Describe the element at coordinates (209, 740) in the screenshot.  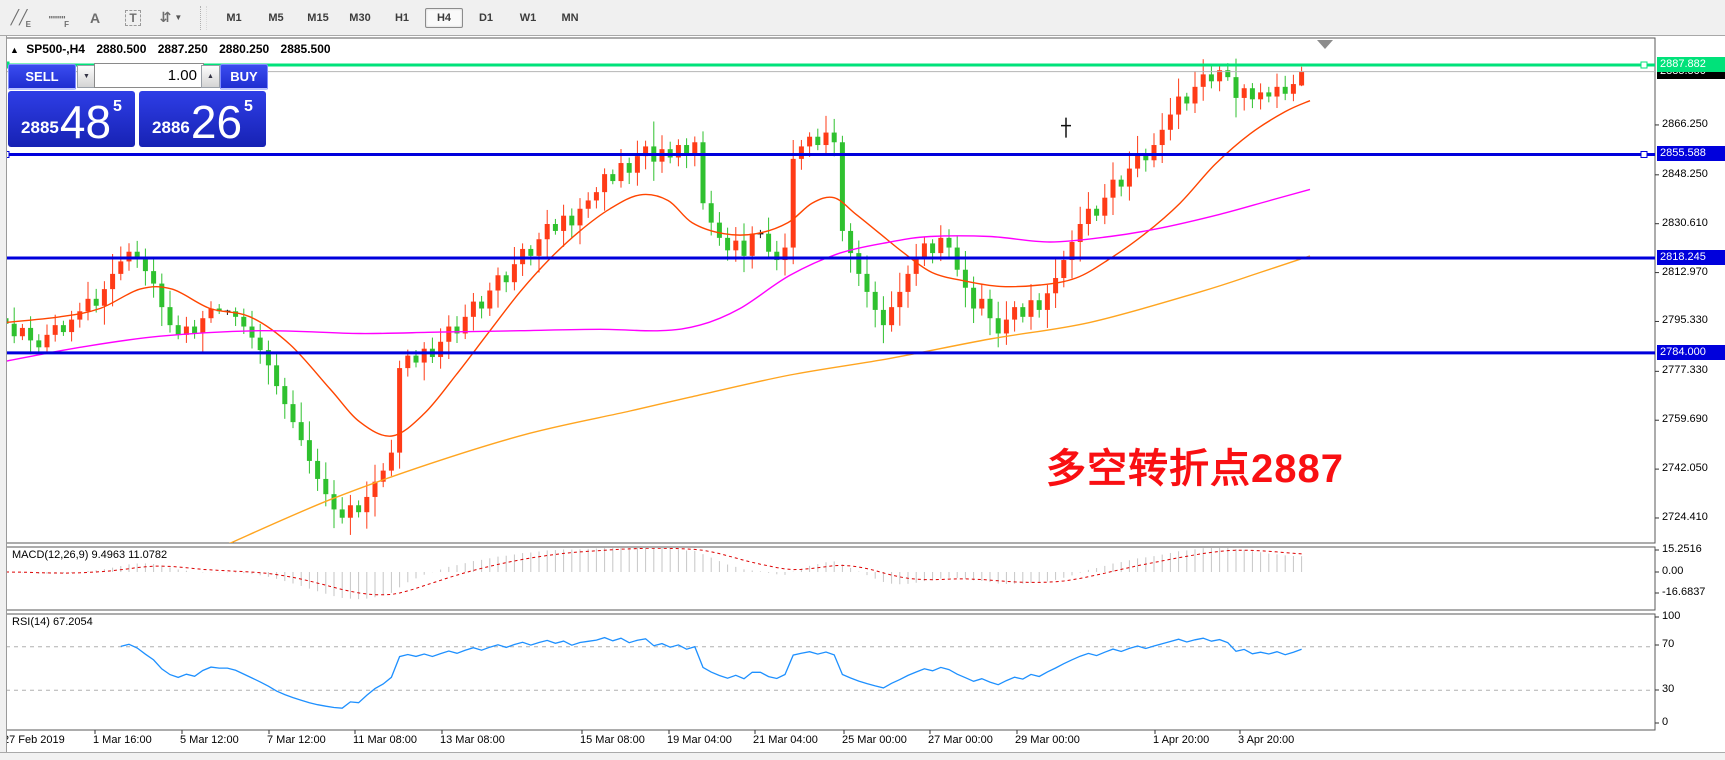
I see `time-label: 5 Mar 12:00` at that location.